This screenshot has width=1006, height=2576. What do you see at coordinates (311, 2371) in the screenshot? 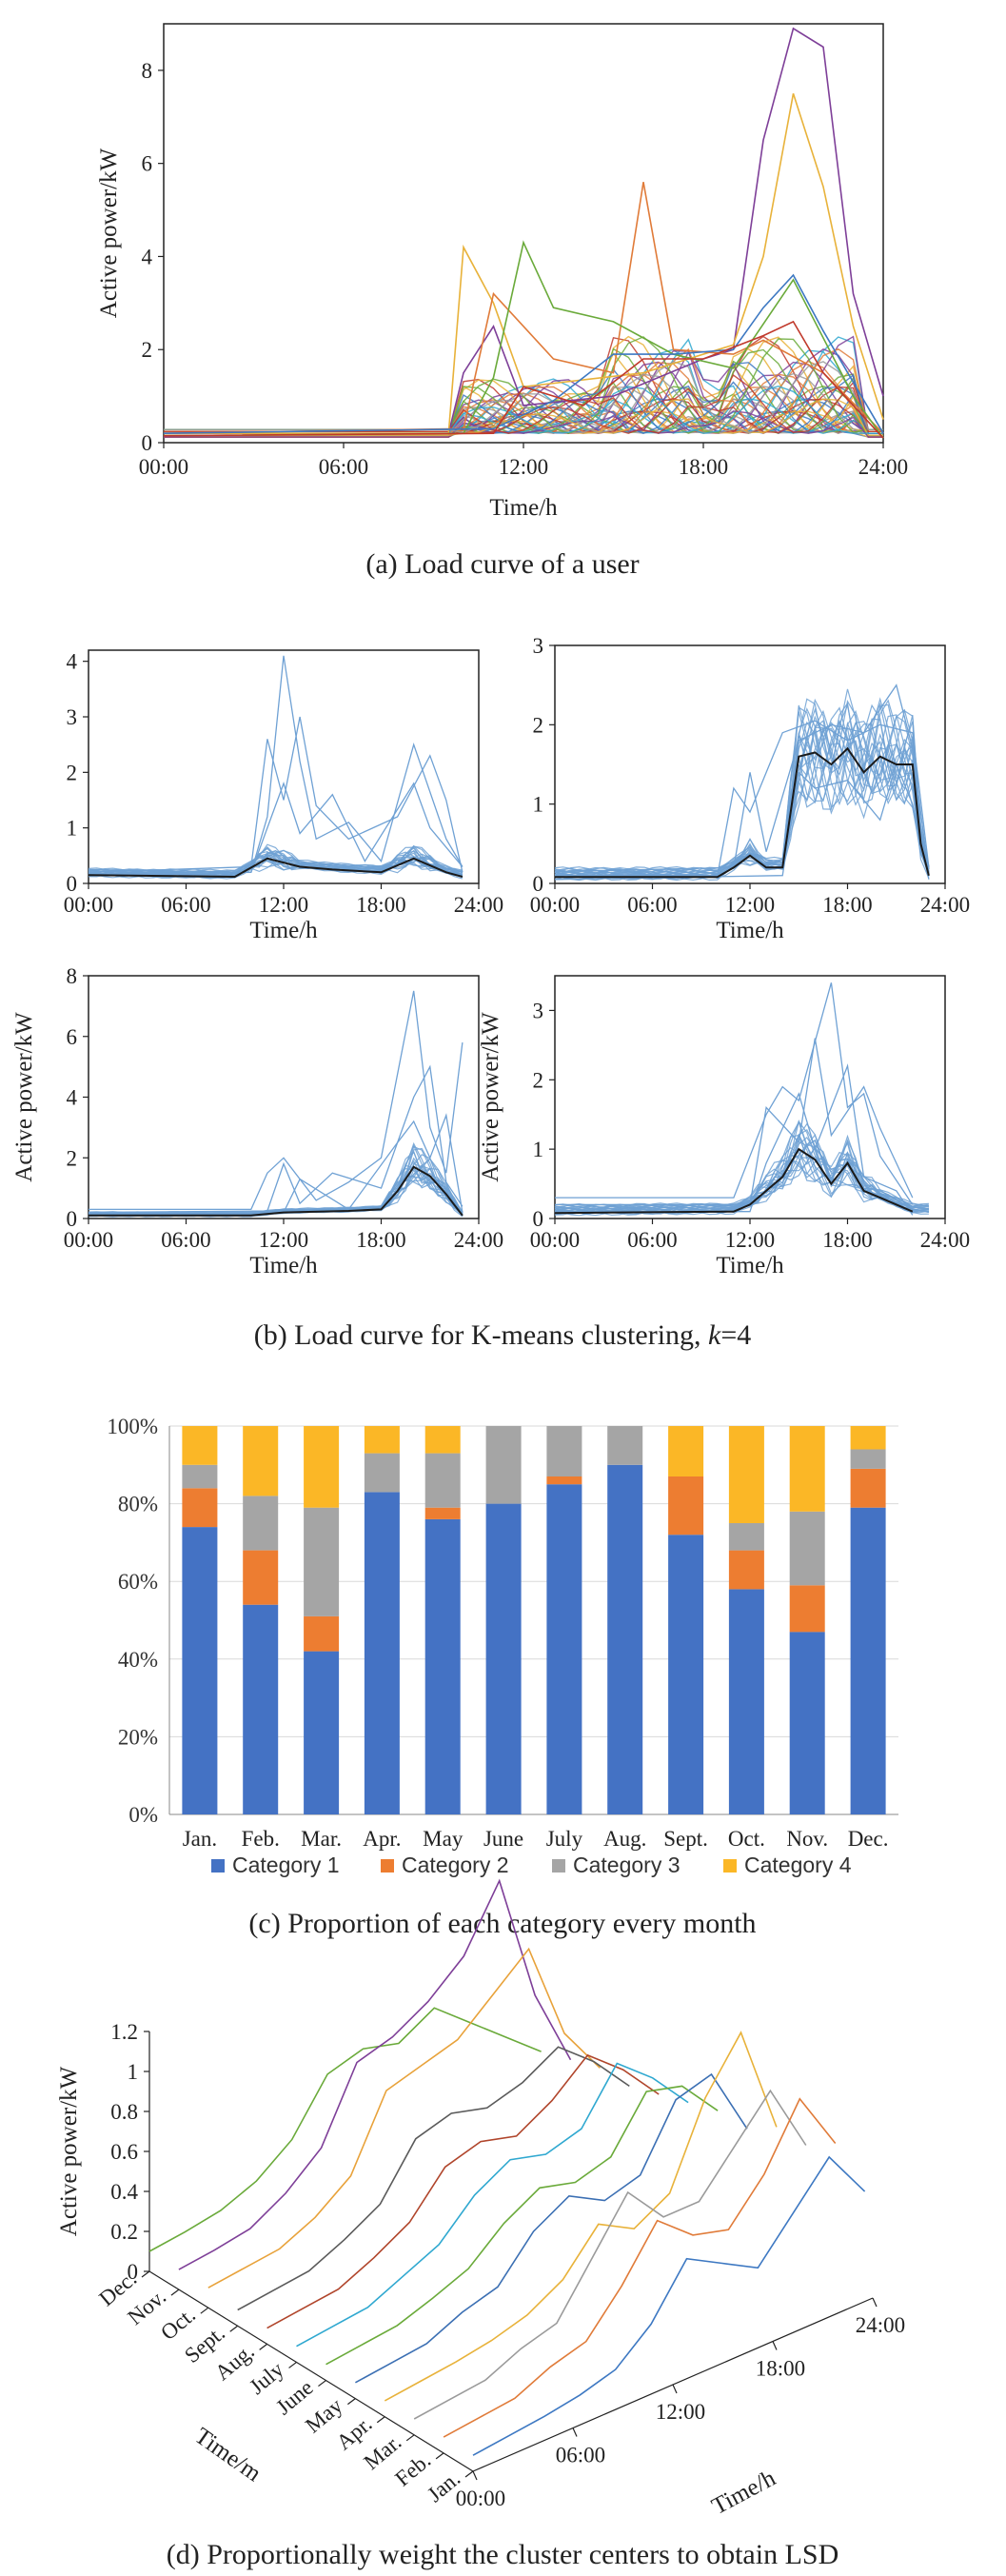
I see `panel-d-month-axis` at bounding box center [311, 2371].